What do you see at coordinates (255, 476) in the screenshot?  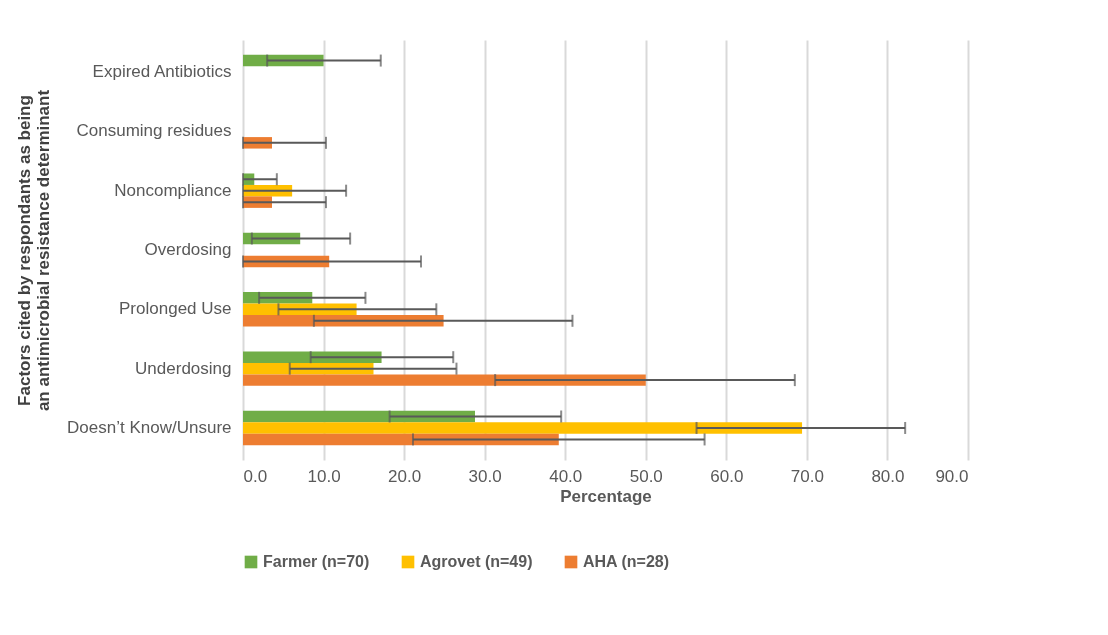 I see `x-tick-label: 0.0` at bounding box center [255, 476].